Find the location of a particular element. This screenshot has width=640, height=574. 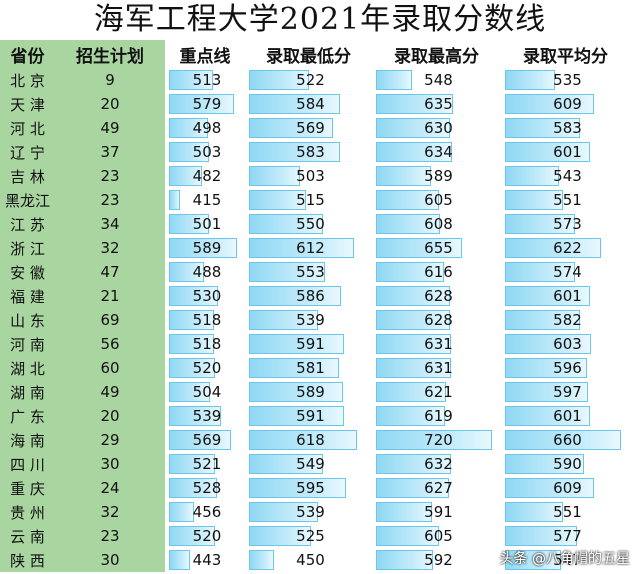

cell-key-line: 589 is located at coordinates (205, 248).